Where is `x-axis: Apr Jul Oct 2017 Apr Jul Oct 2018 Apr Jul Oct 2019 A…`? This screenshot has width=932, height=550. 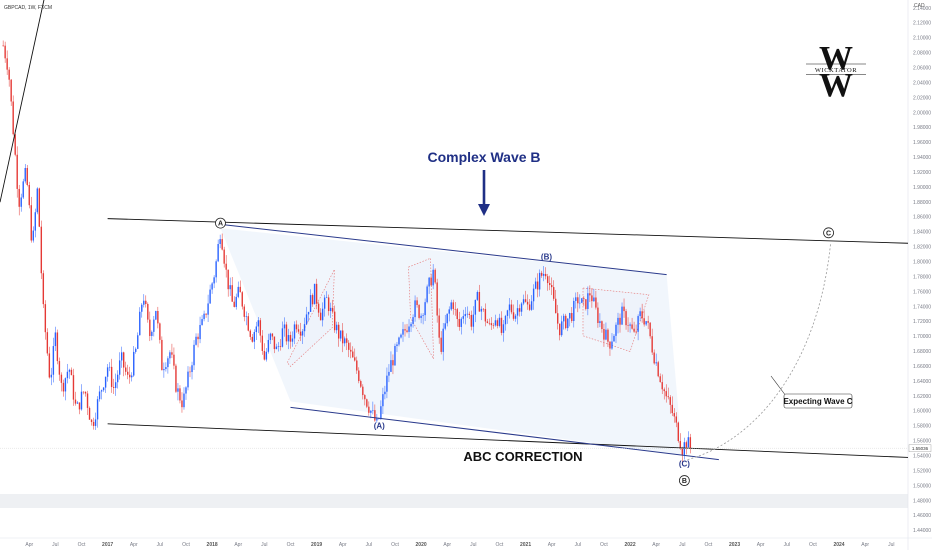
x-axis: Apr Jul Oct 2017 Apr Jul Oct 2018 Apr Jul Oct 2019 A… is located at coordinates (459, 545).